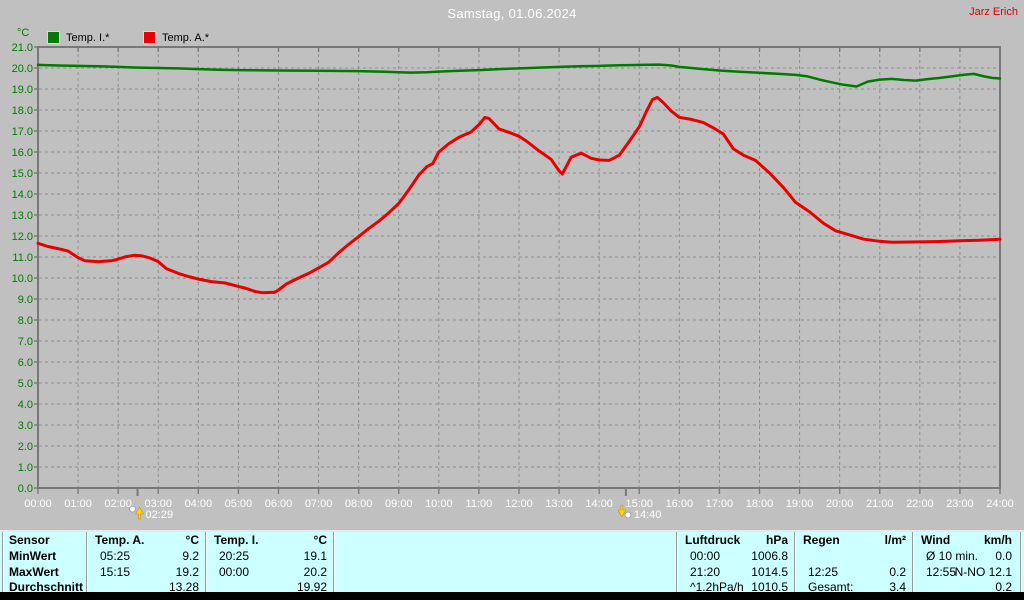 The image size is (1024, 600). Describe the element at coordinates (22, 237) in the screenshot. I see `y-tick-label: 12.0` at that location.